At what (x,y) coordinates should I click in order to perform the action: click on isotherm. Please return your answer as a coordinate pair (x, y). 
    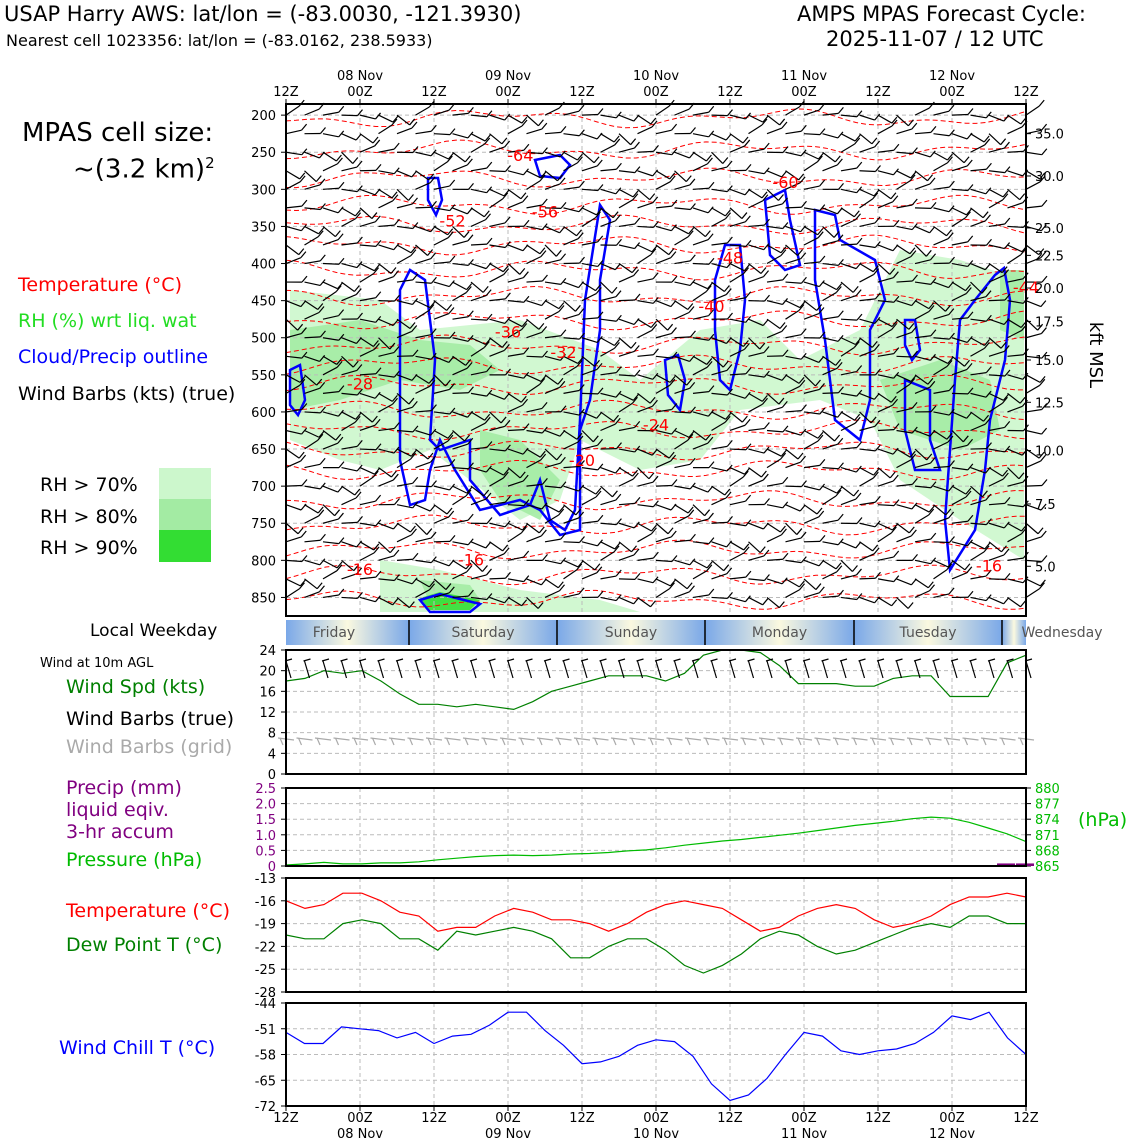
    Looking at the image, I should click on (656, 450).